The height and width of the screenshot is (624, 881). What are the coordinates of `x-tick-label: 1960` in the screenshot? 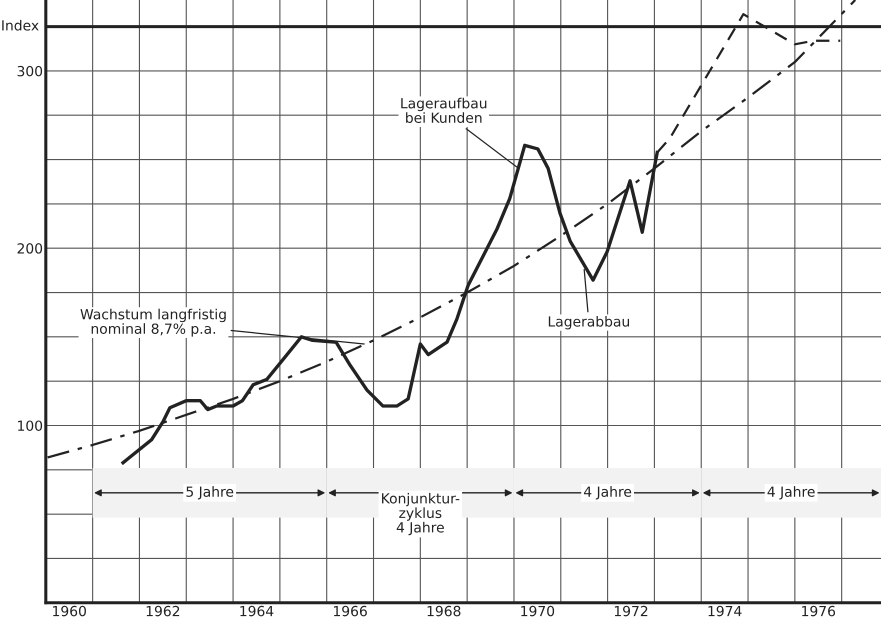 It's located at (69, 611).